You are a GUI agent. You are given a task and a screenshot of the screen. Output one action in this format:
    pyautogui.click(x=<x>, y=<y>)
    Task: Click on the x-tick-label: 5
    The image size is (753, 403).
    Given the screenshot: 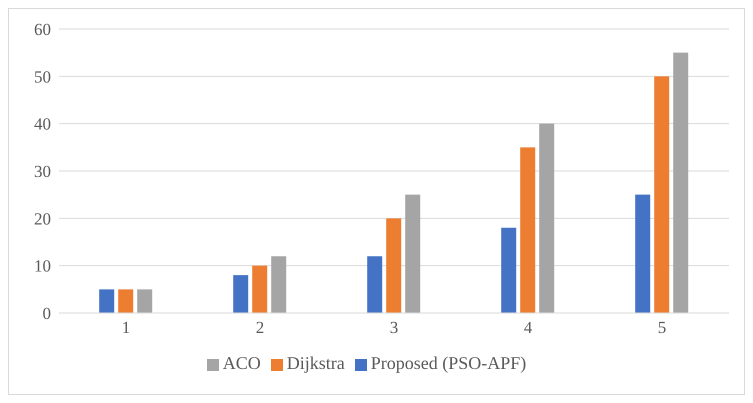 What is the action you would take?
    pyautogui.click(x=662, y=328)
    